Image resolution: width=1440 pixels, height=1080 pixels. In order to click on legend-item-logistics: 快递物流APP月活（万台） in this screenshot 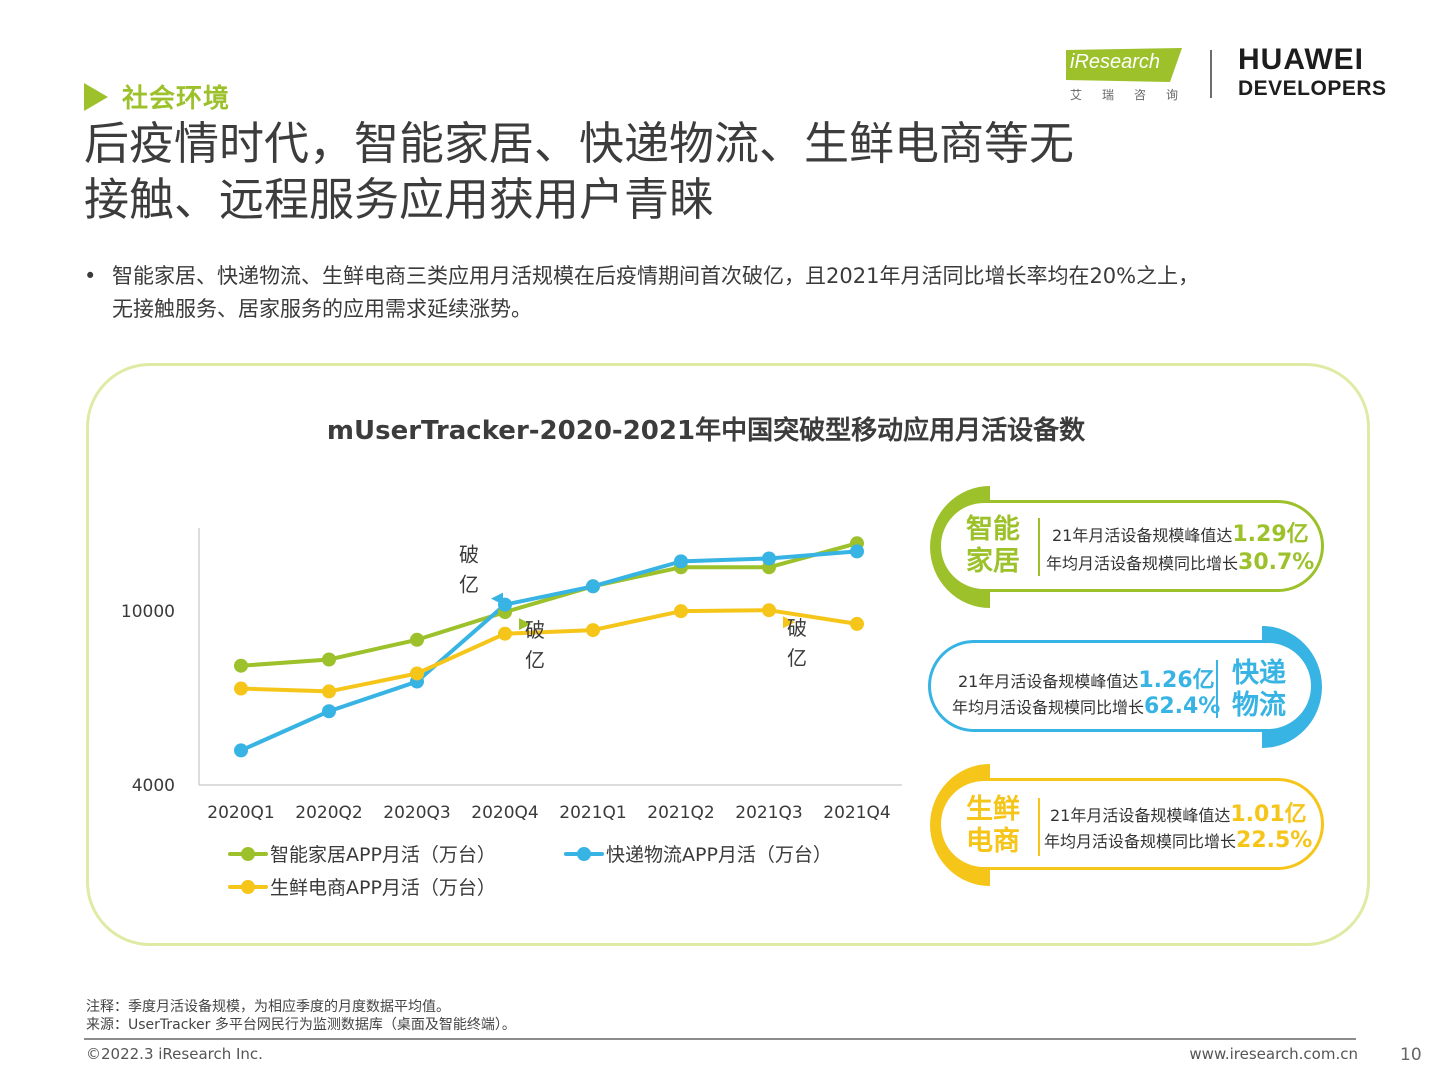, I will do `click(698, 853)`.